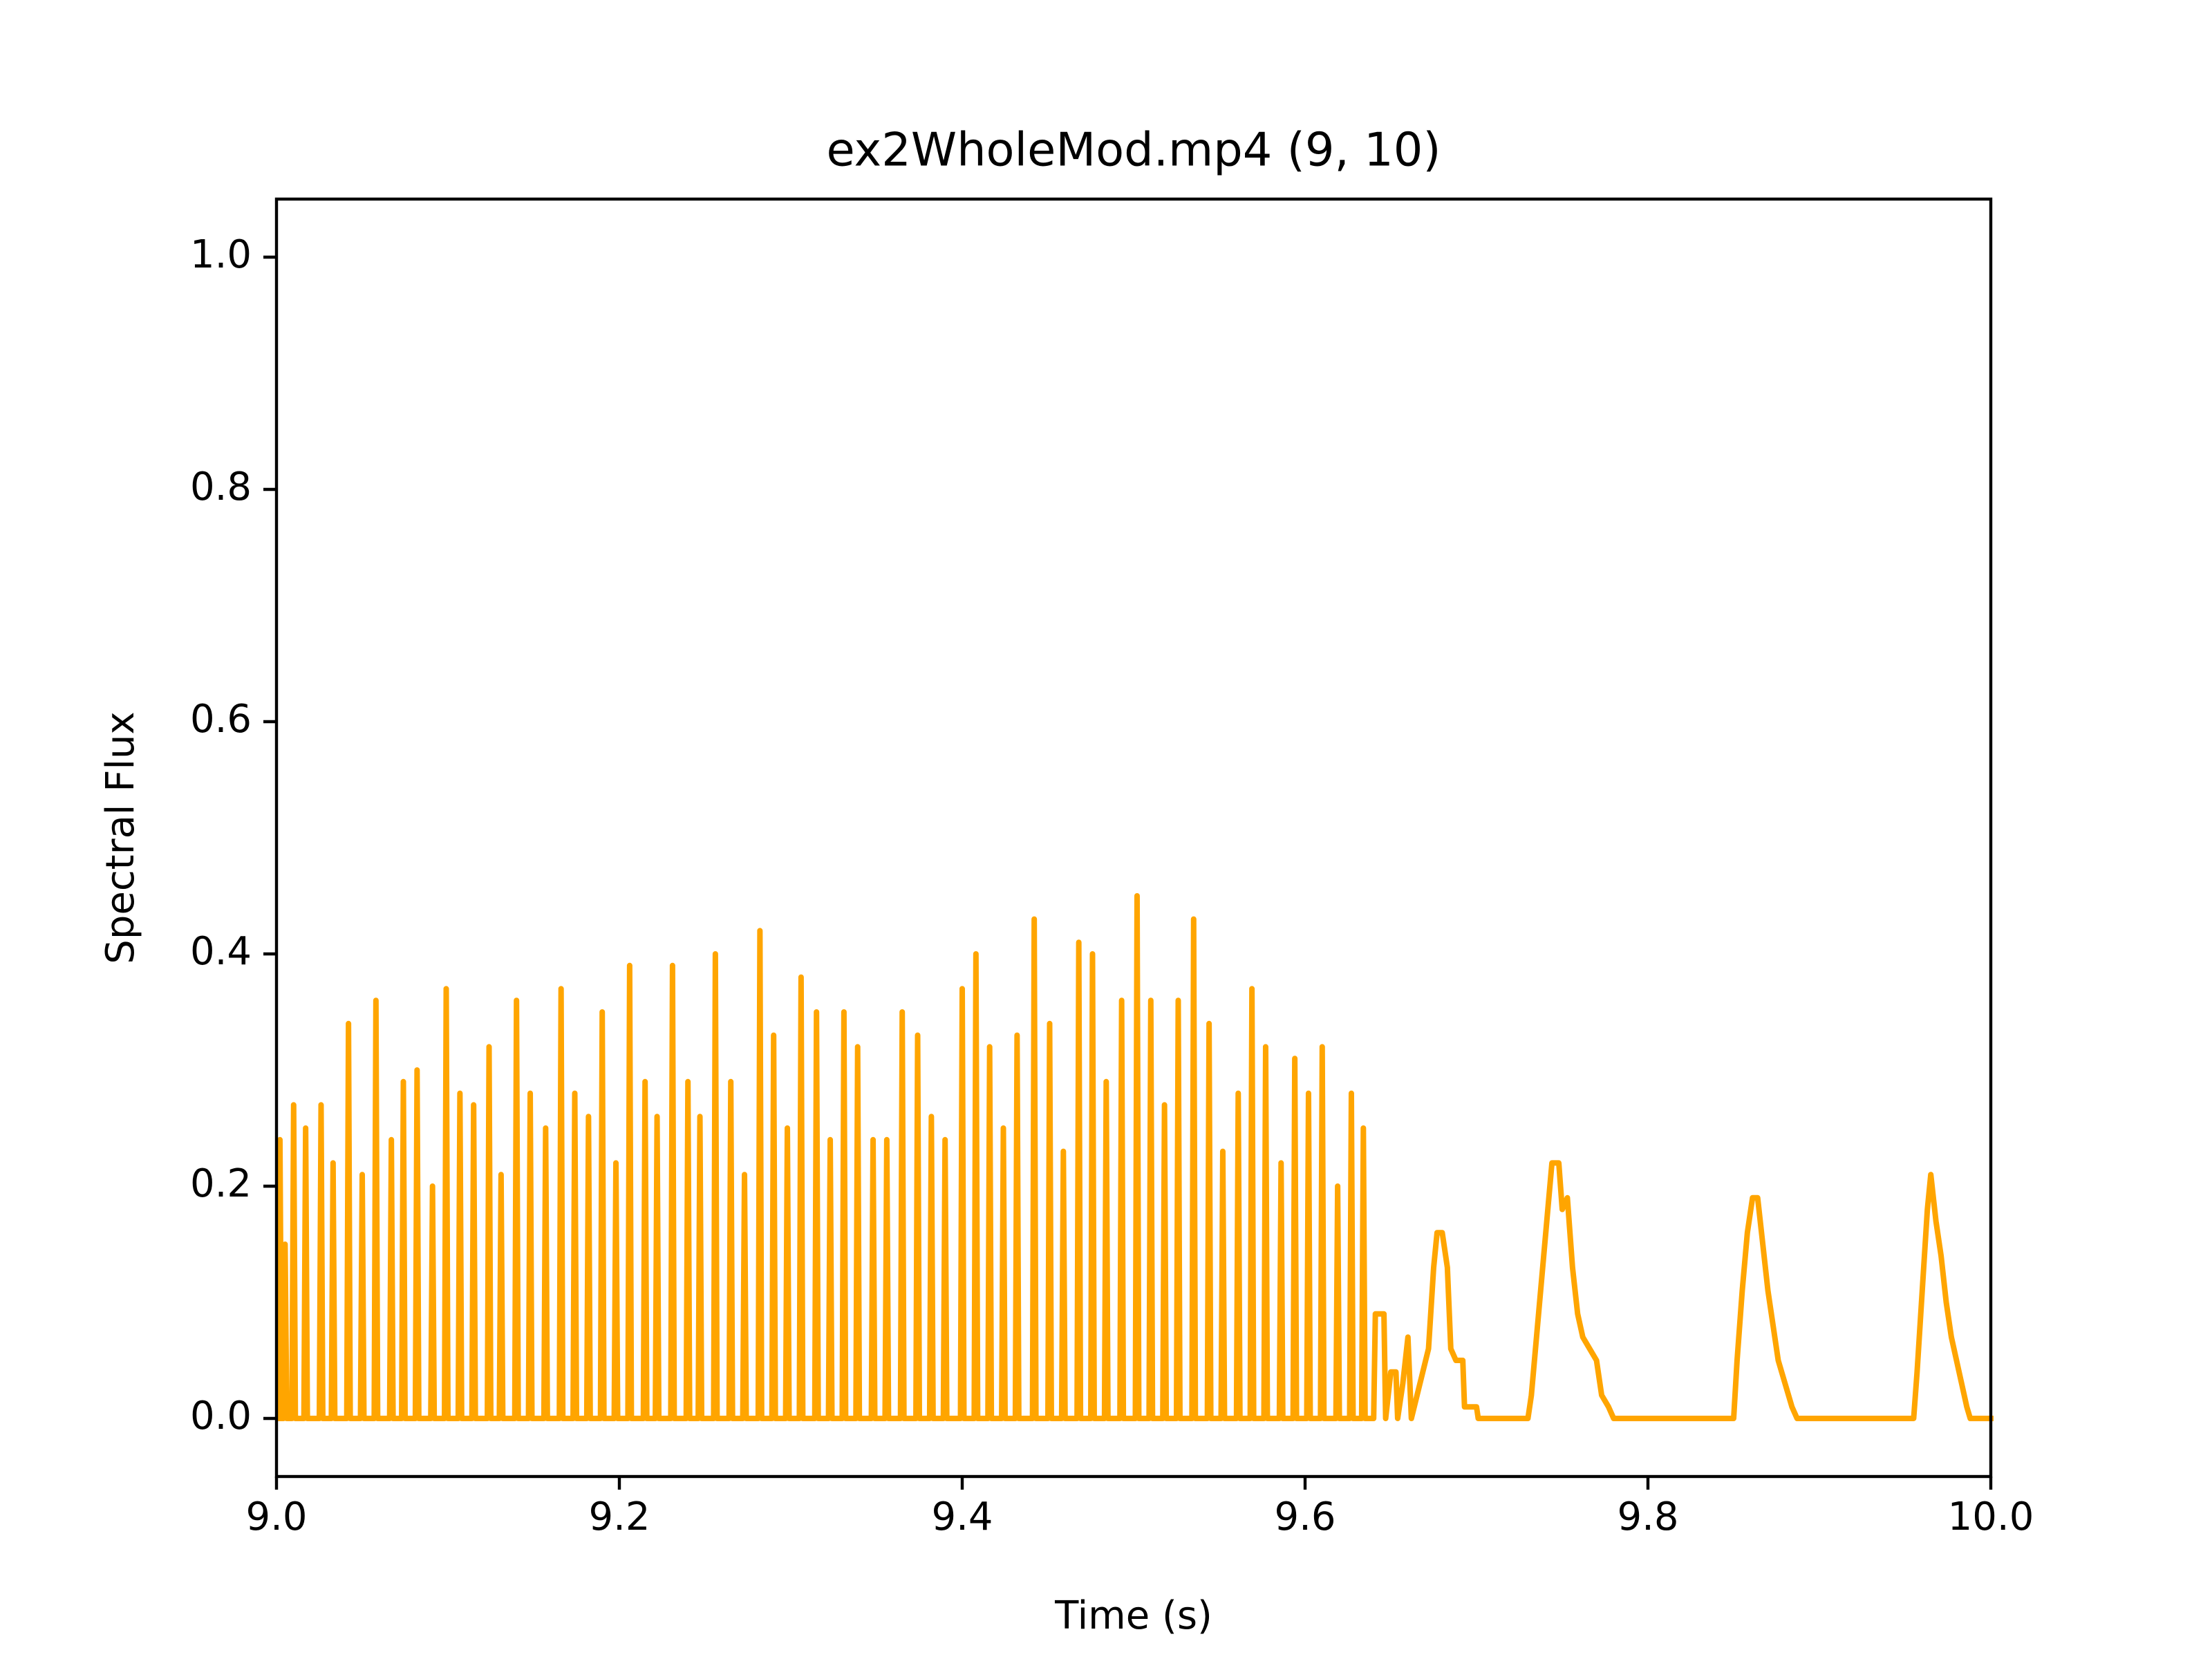 The width and height of the screenshot is (2212, 1659). Describe the element at coordinates (1991, 1516) in the screenshot. I see `x-tick-label: 10.0` at that location.